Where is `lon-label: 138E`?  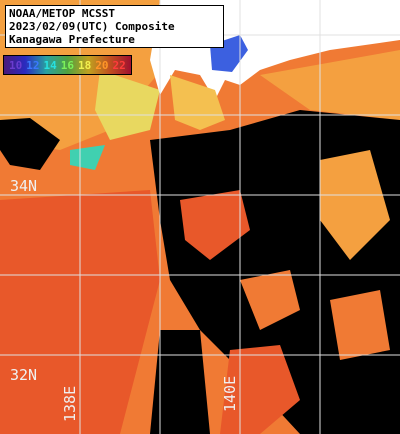
lon-label: 138E is located at coordinates (70, 404).